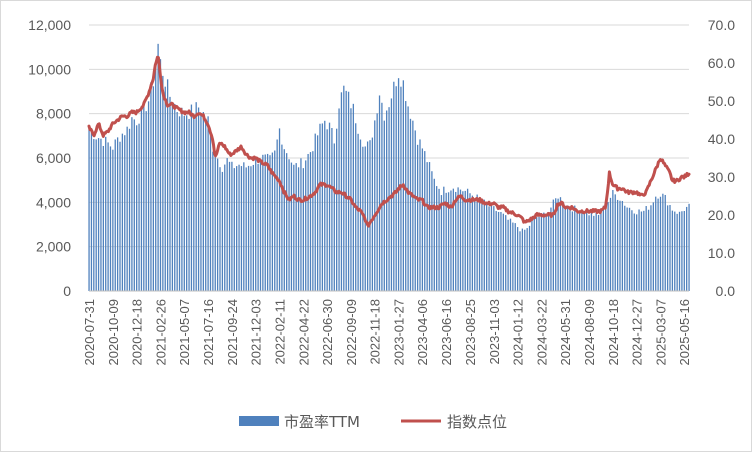 The height and width of the screenshot is (453, 752). I want to click on x-tick-label: 2023-08-25, so click(470, 332).